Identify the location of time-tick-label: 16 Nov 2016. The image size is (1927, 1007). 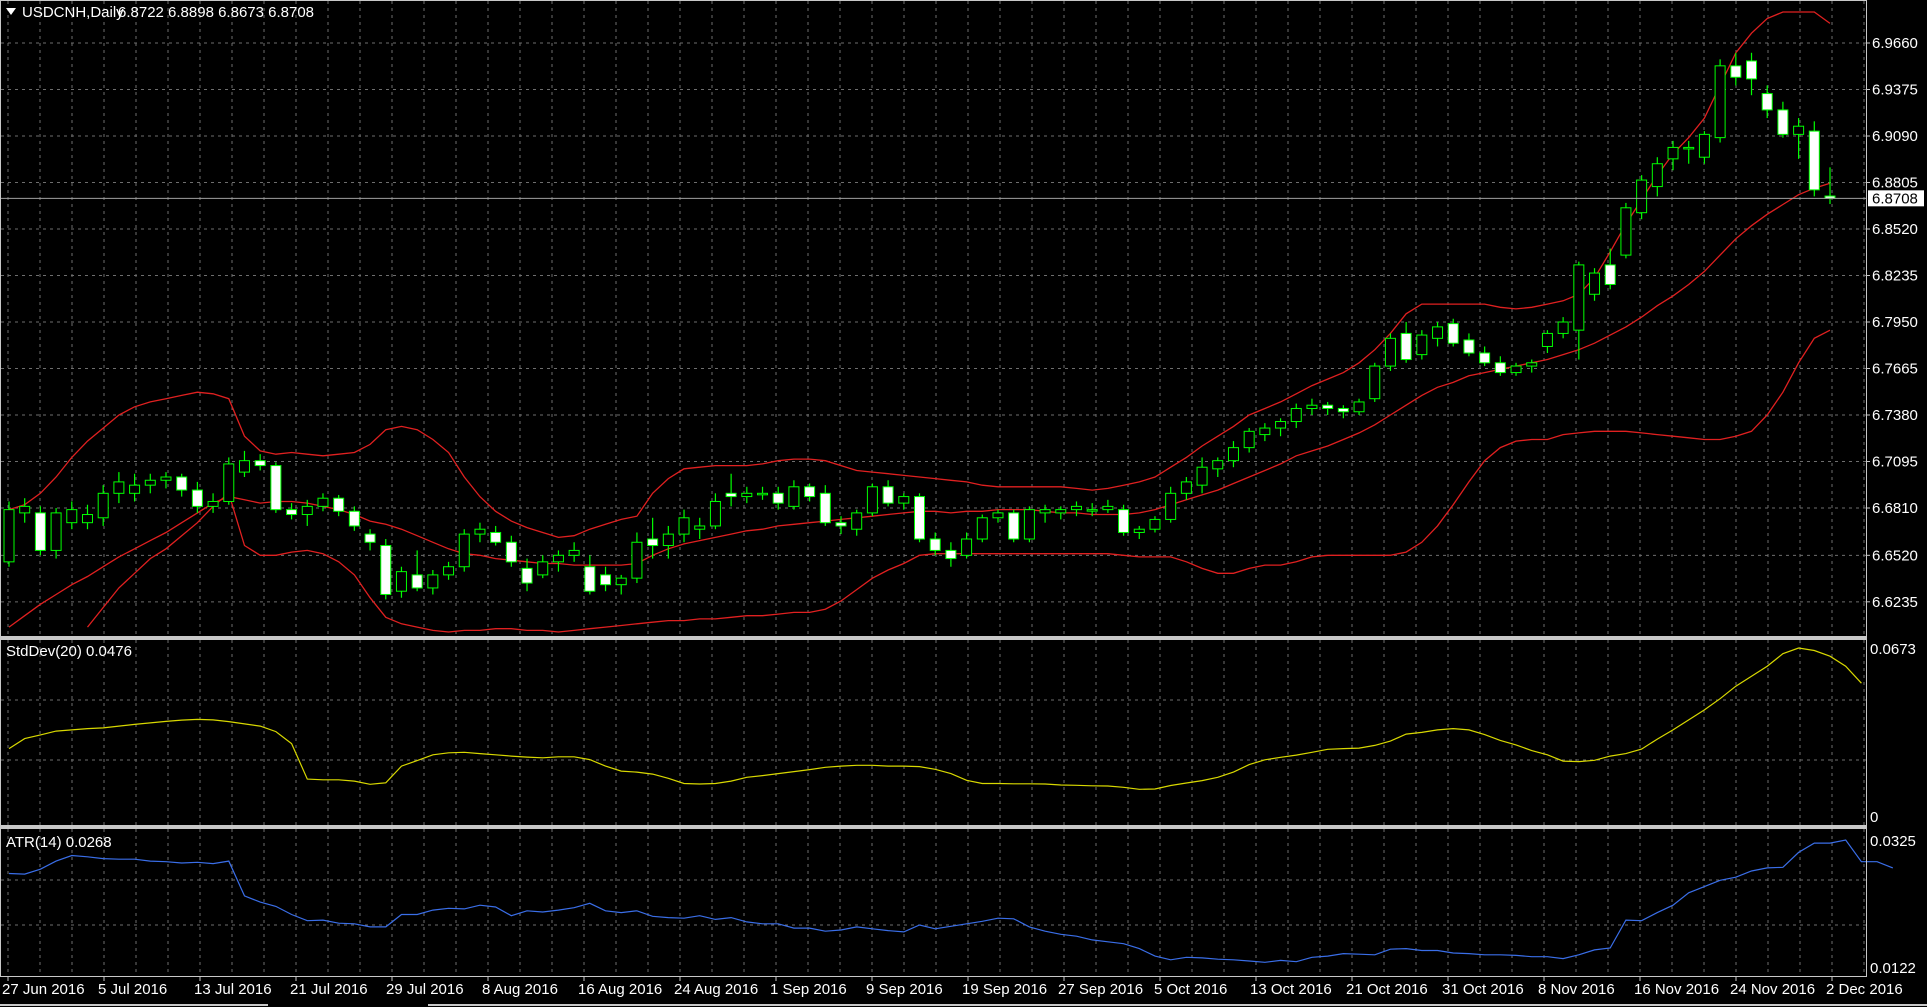
(1676, 989).